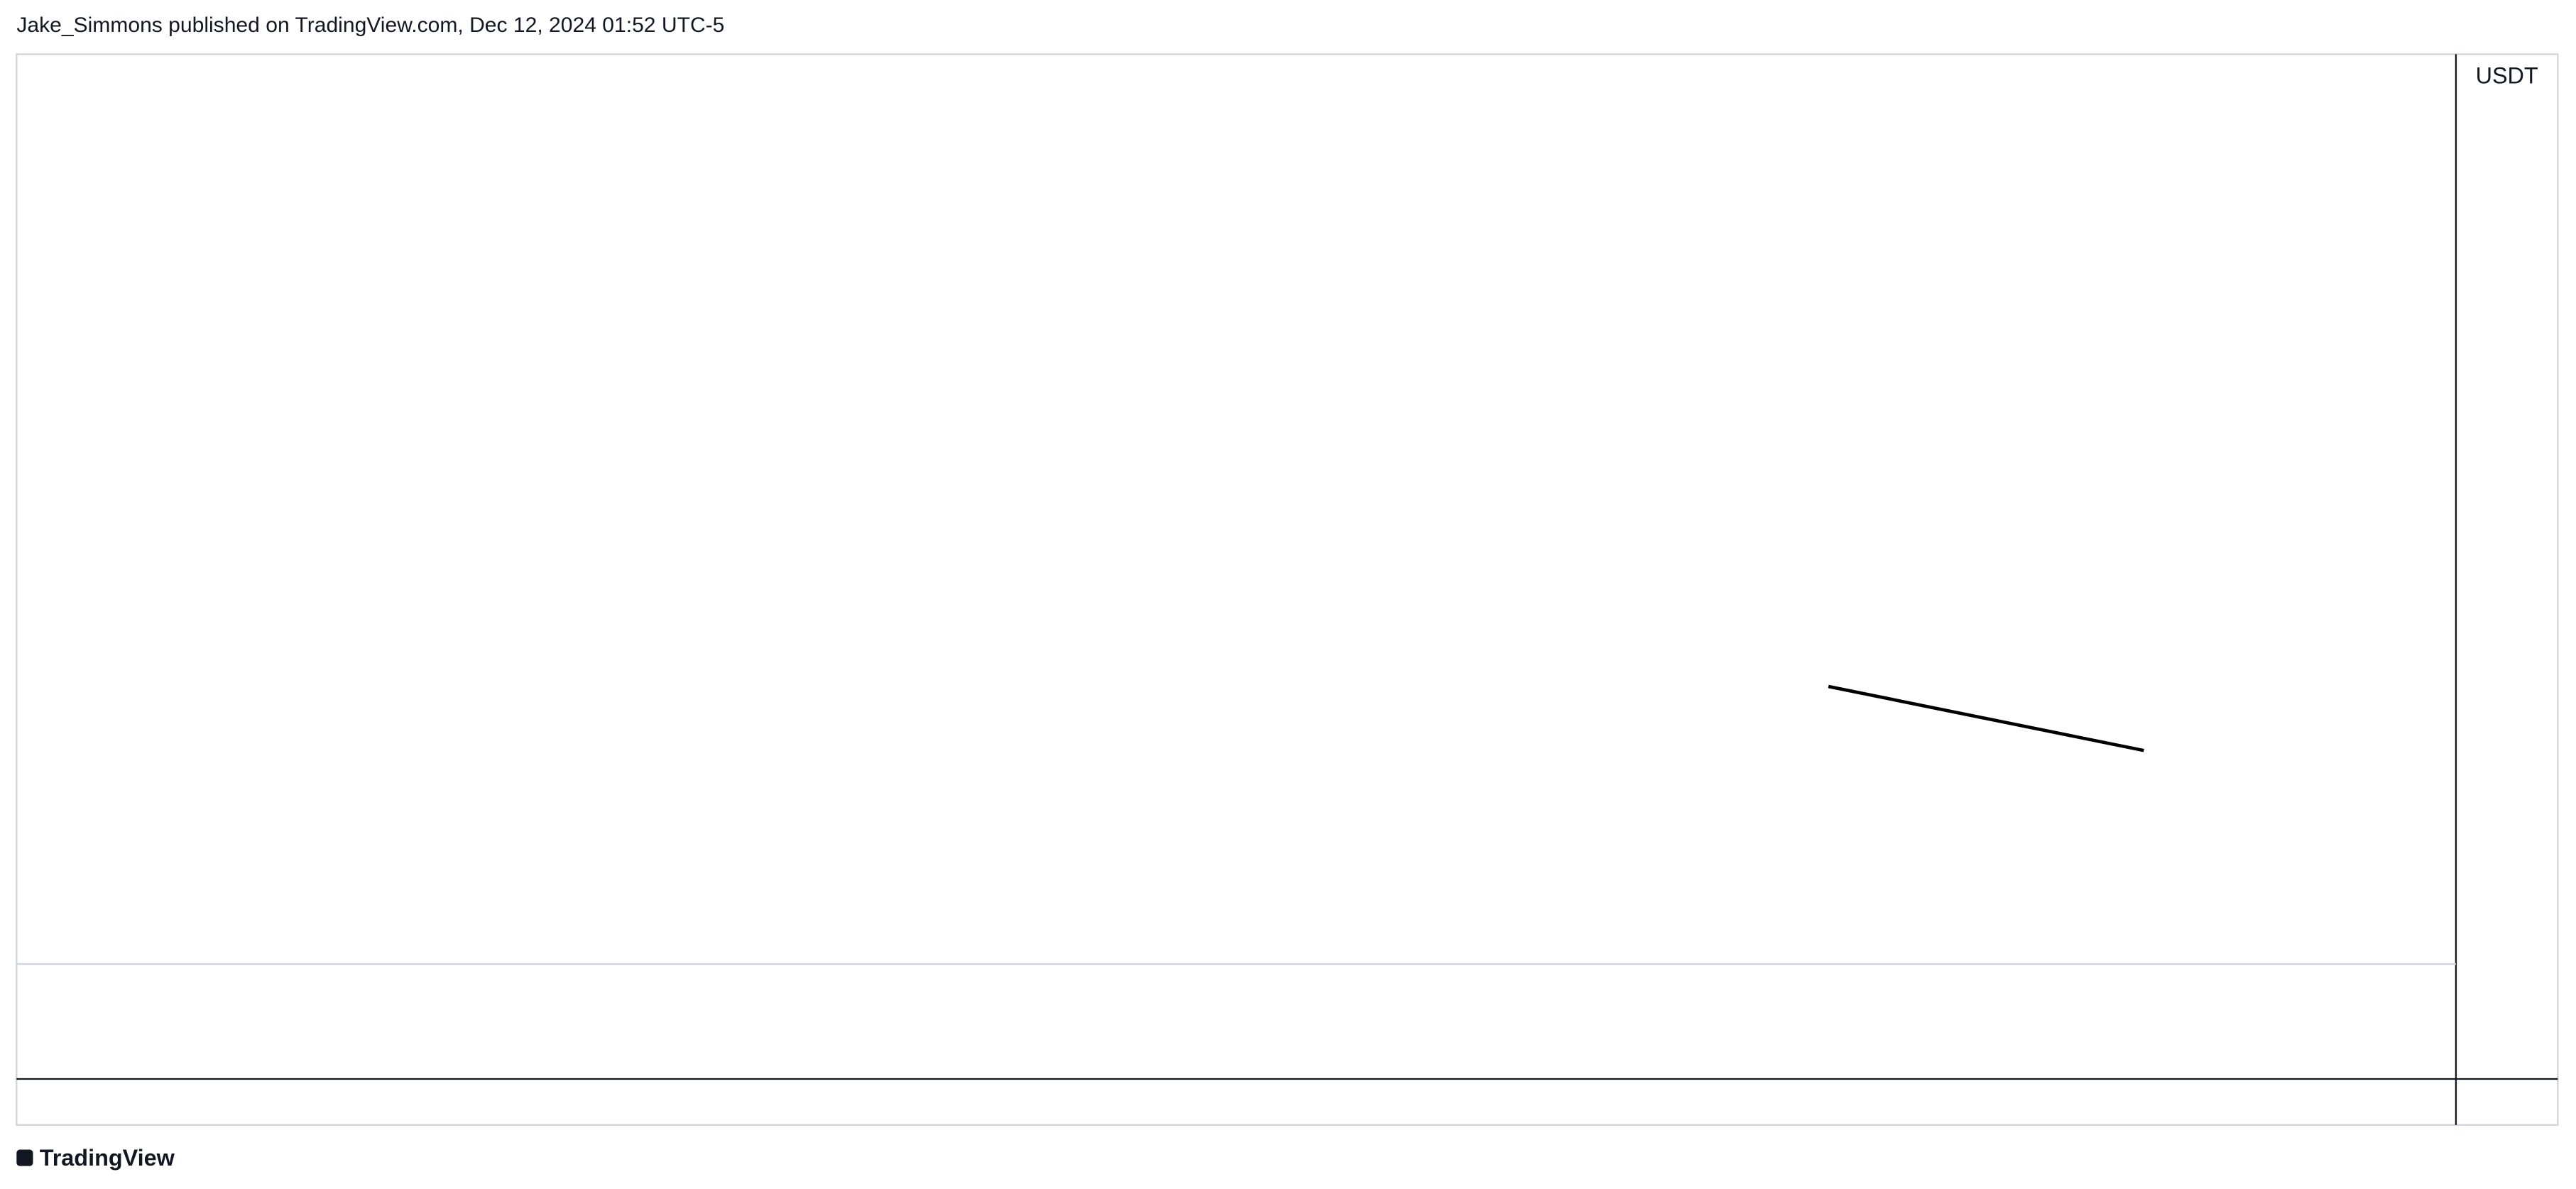 The height and width of the screenshot is (1189, 2576). I want to click on footer-logo: TradingView, so click(95, 1158).